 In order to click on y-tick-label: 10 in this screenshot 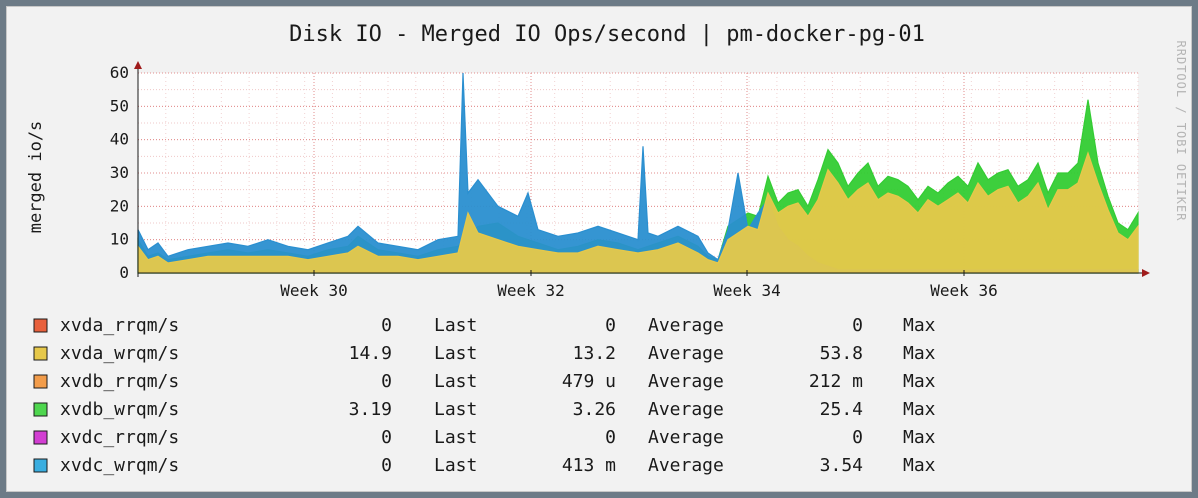, I will do `click(119, 239)`.